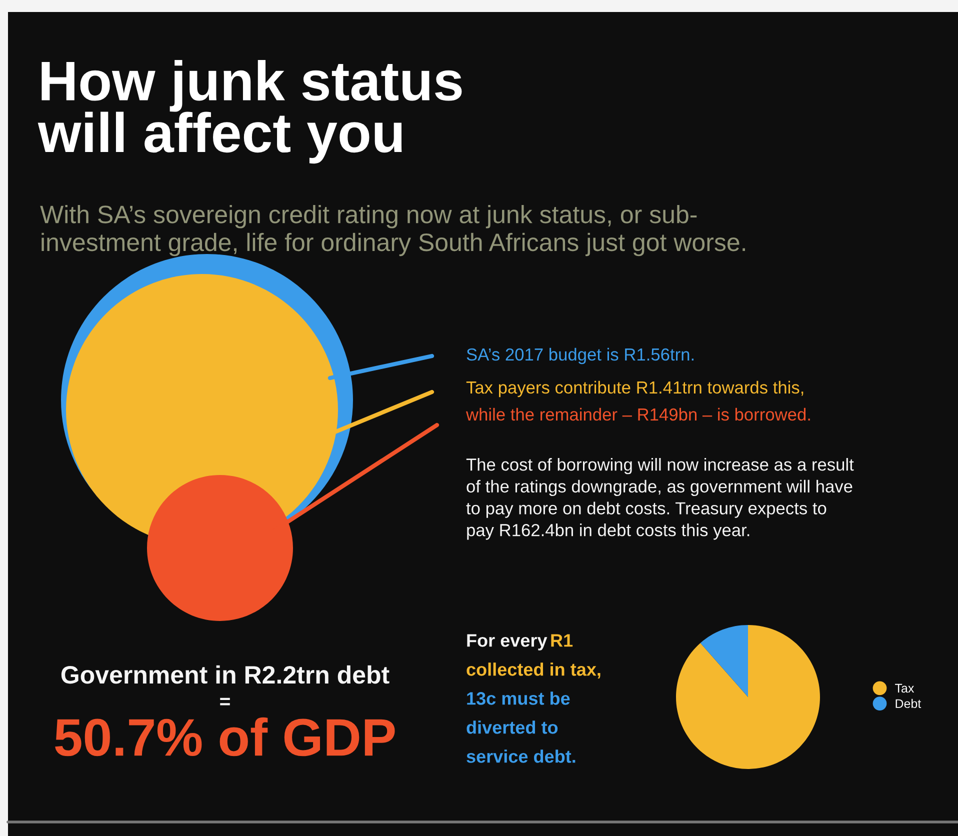  Describe the element at coordinates (562, 640) in the screenshot. I see `text: R1` at that location.